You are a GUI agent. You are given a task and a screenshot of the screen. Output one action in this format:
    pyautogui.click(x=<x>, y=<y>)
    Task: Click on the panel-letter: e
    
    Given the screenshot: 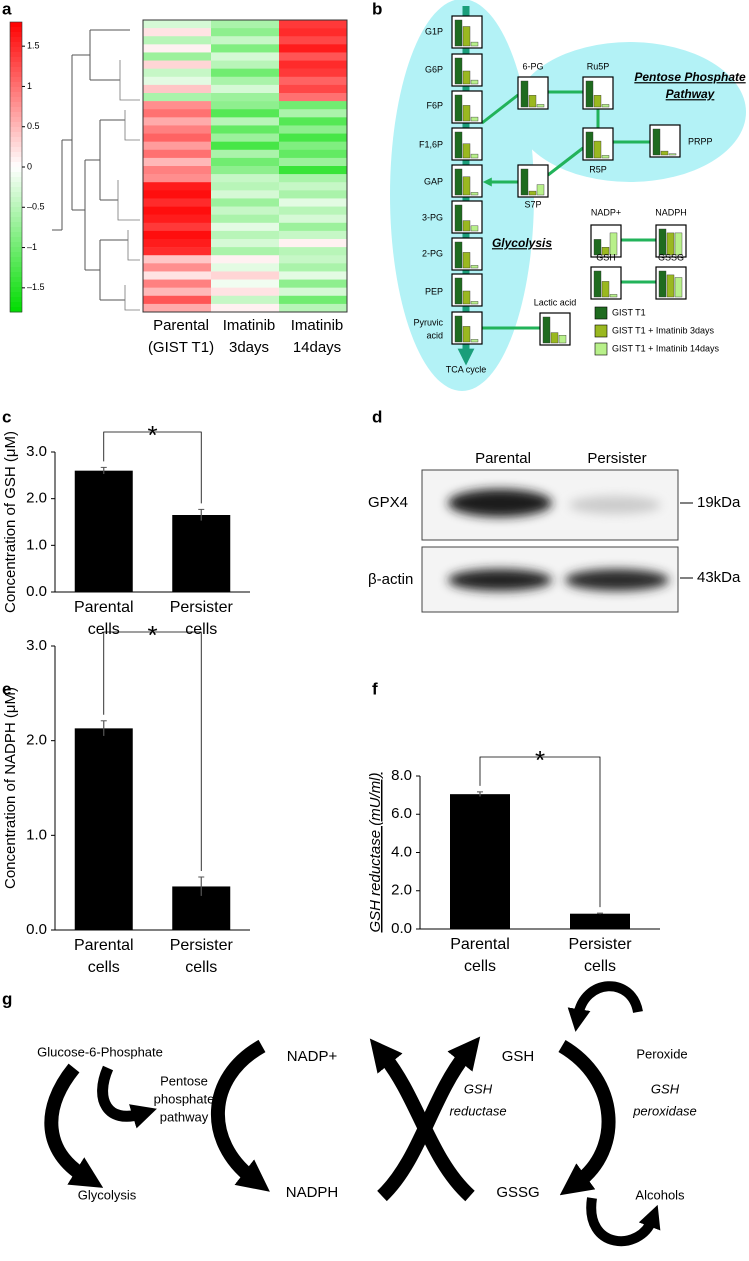 What is the action you would take?
    pyautogui.click(x=6, y=688)
    